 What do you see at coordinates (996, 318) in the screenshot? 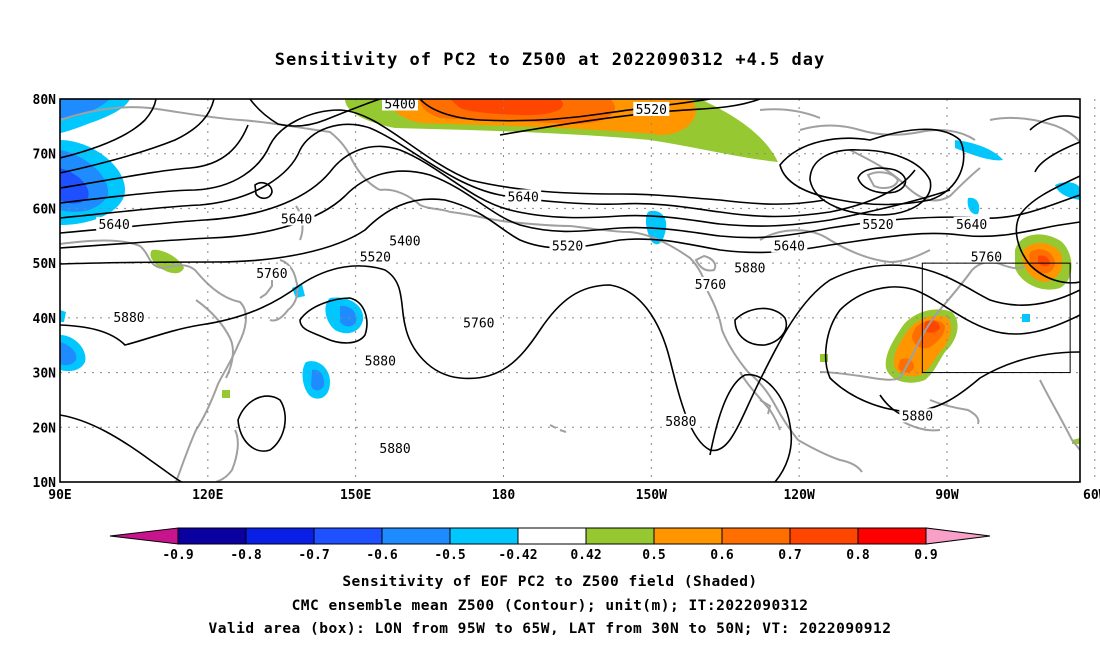
I see `valid-area-box` at bounding box center [996, 318].